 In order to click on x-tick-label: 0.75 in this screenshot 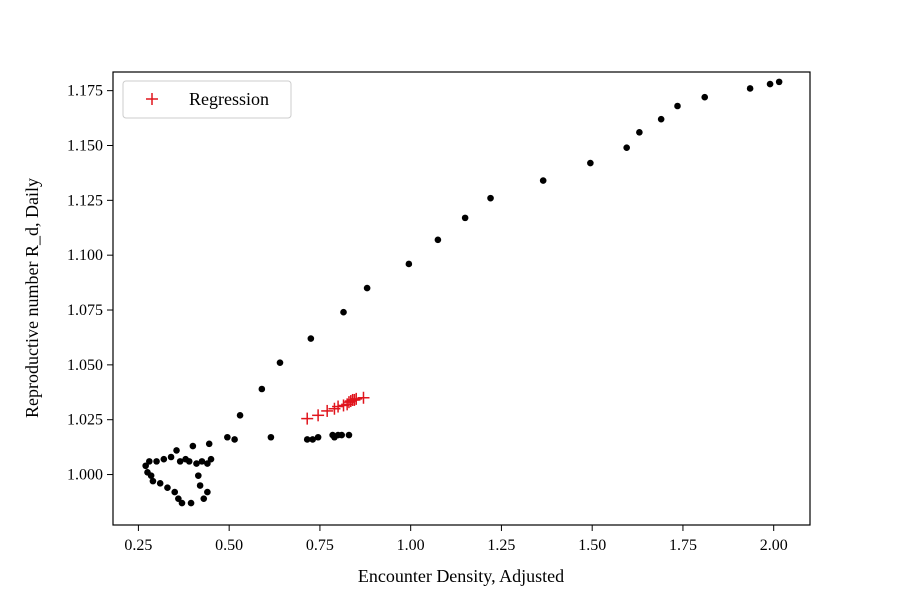, I will do `click(320, 545)`.